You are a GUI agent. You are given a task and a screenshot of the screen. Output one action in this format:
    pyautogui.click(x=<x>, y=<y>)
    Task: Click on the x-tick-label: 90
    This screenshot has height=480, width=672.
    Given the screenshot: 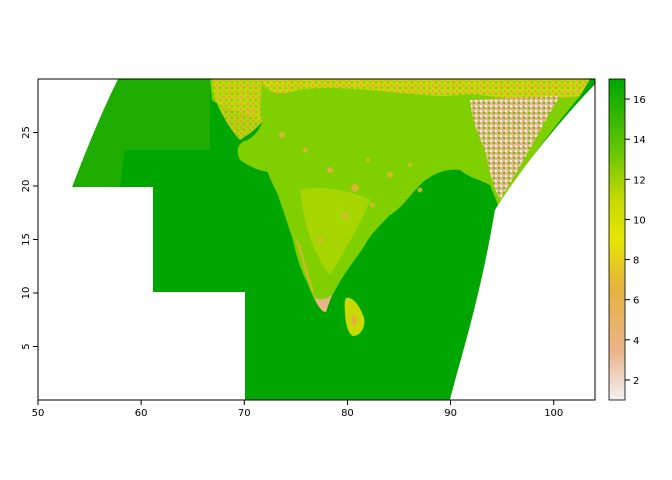 What is the action you would take?
    pyautogui.click(x=450, y=413)
    